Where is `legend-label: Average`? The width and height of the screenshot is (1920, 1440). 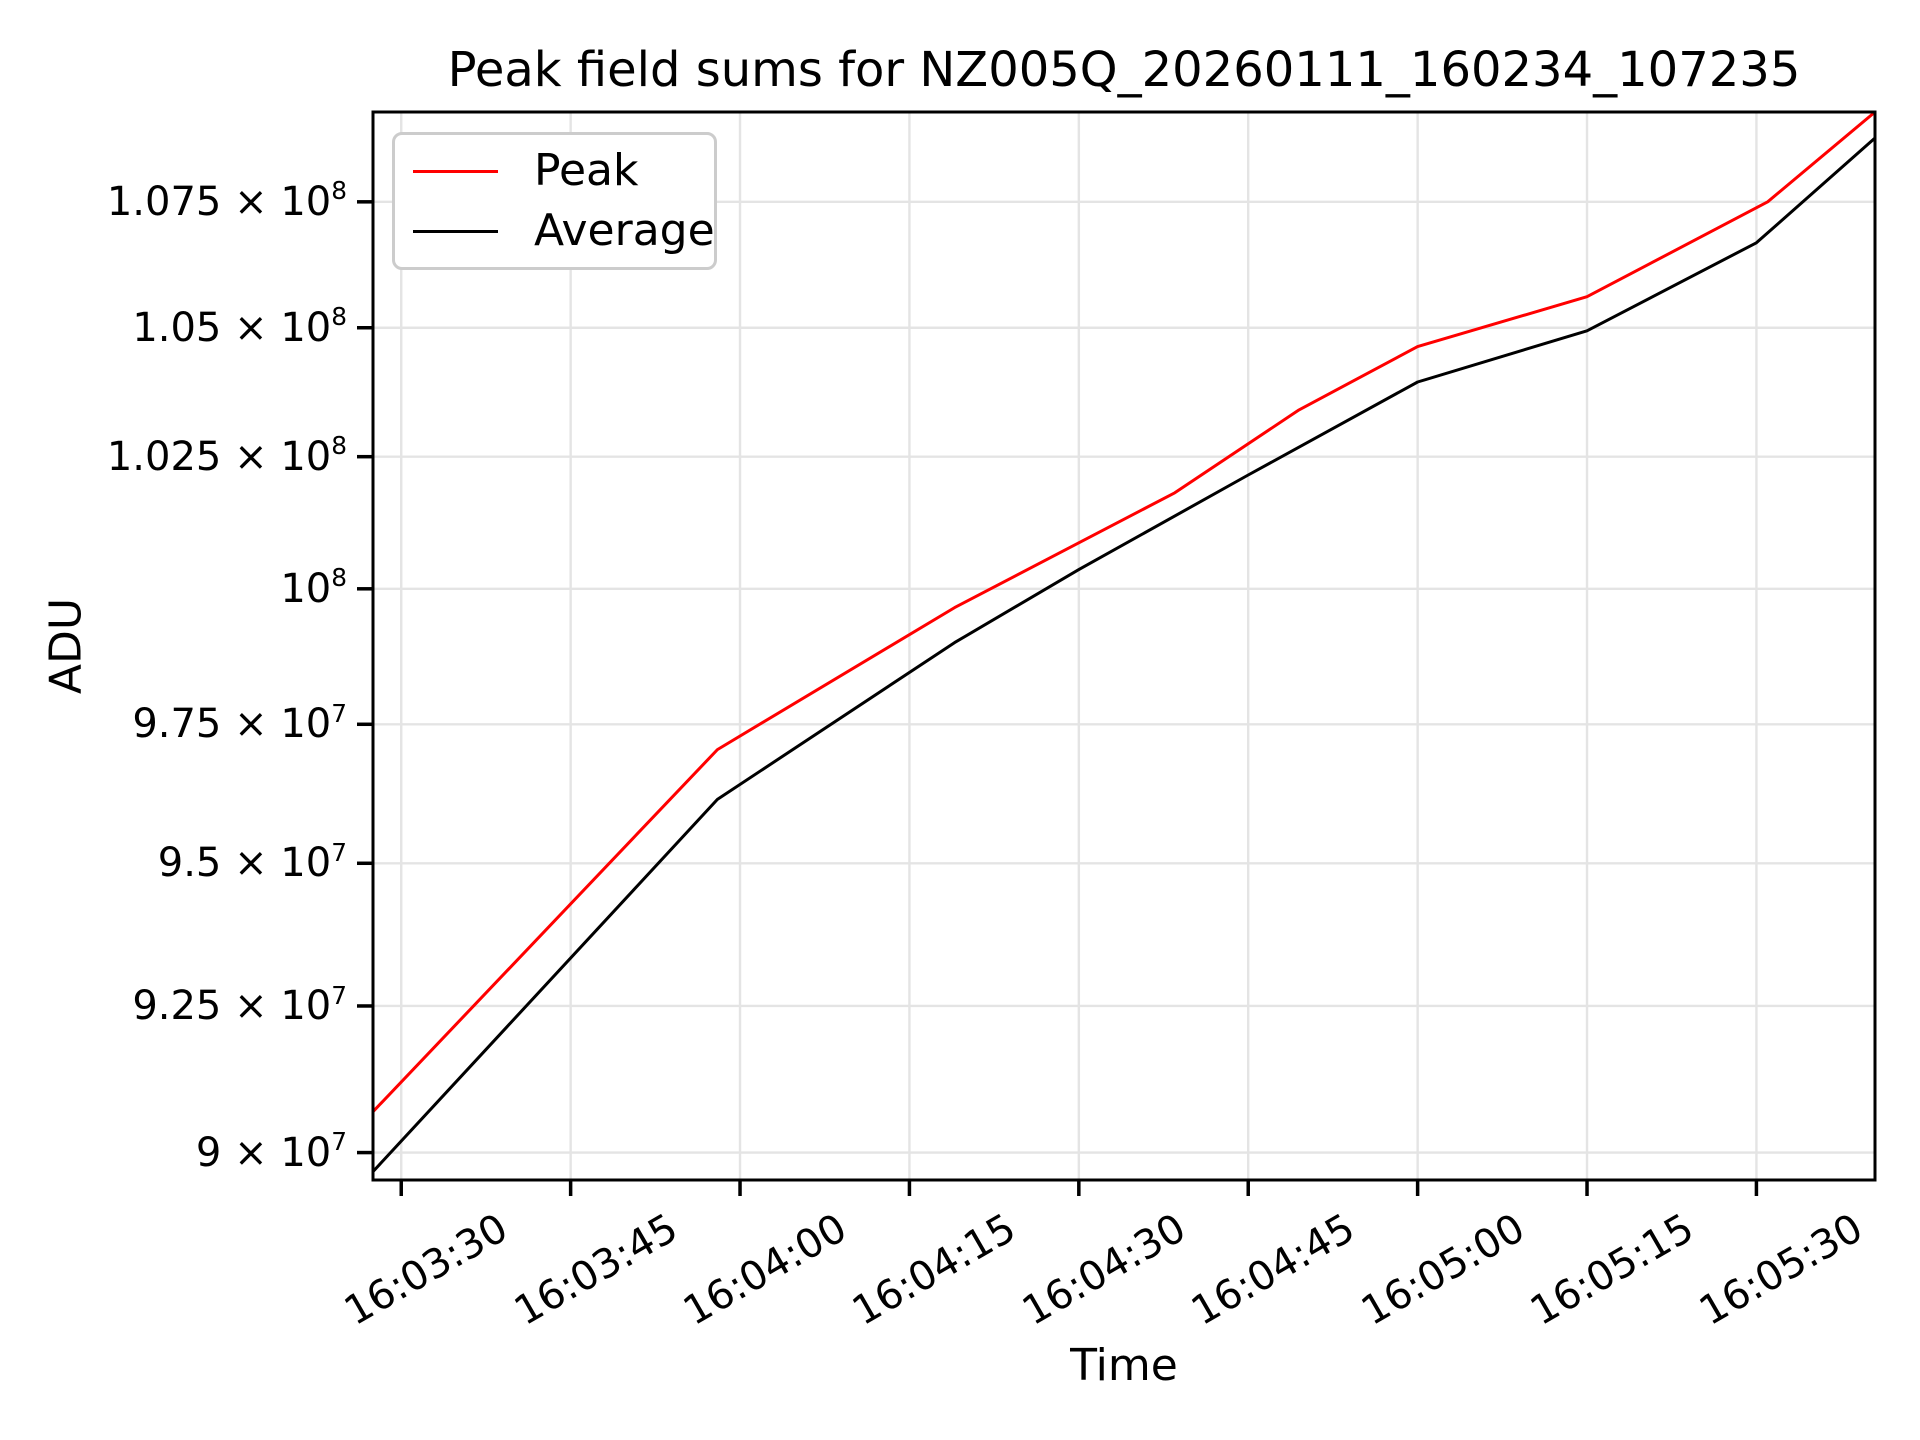 legend-label: Average is located at coordinates (624, 230).